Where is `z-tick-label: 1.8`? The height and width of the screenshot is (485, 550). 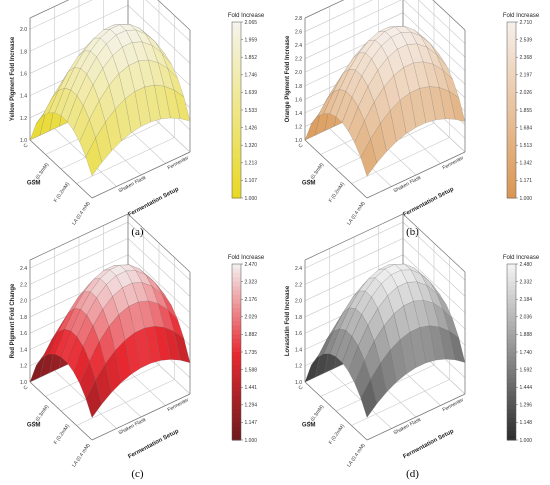 z-tick-label: 1.8 is located at coordinates (23, 52).